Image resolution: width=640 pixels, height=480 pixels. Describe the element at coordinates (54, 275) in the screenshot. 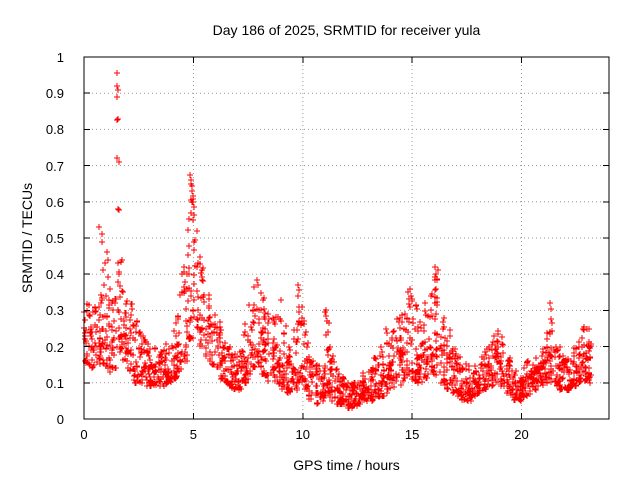

I see `y-tick-label: 0.4` at that location.